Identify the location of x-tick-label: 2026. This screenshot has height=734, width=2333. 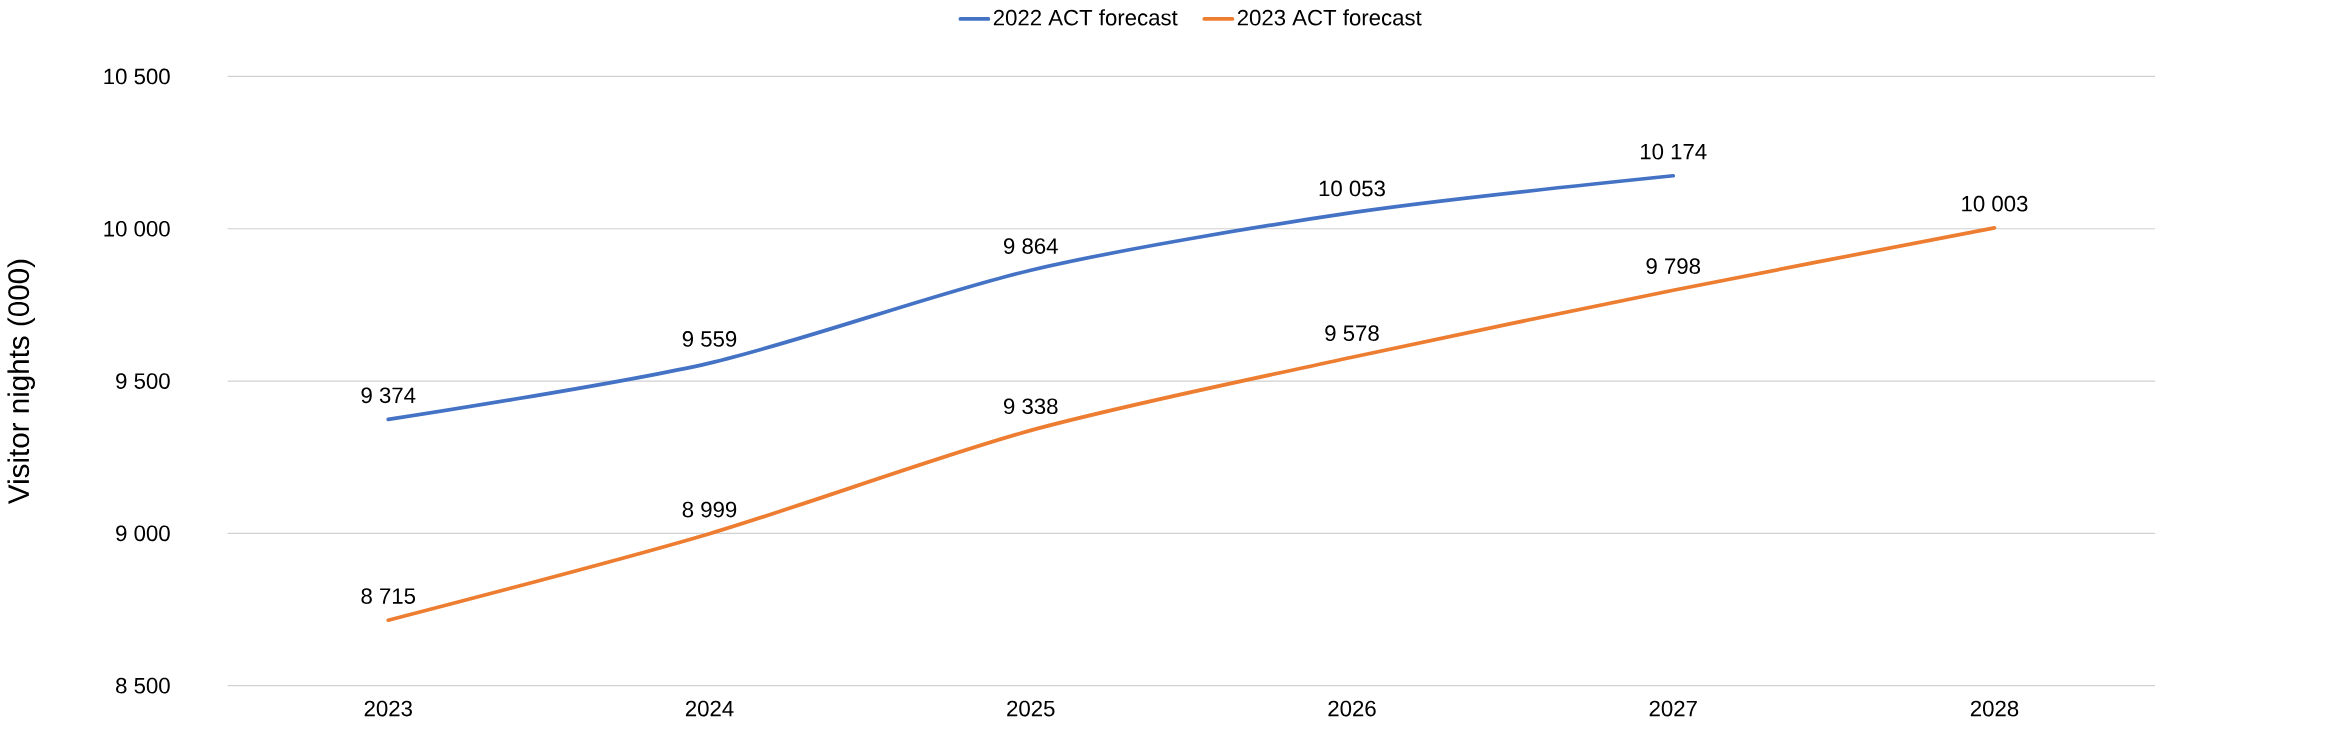
(1352, 708).